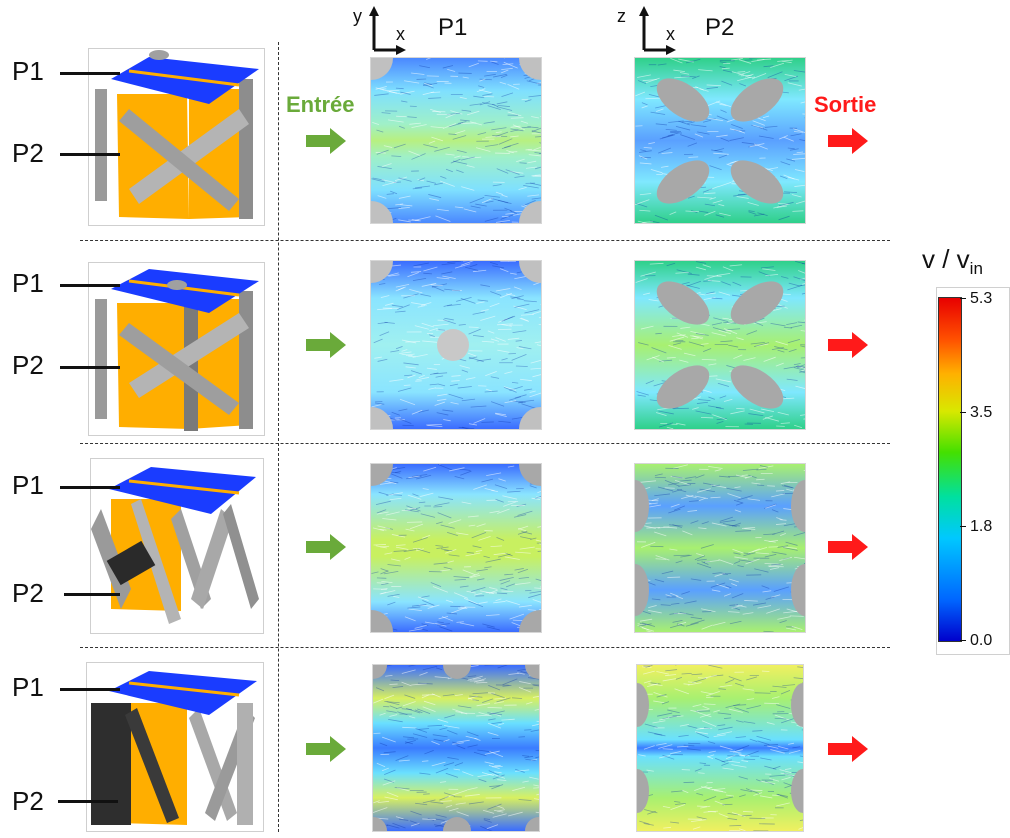 The image size is (1010, 838). I want to click on colorbar-tick-label-max: 5.3, so click(981, 298).